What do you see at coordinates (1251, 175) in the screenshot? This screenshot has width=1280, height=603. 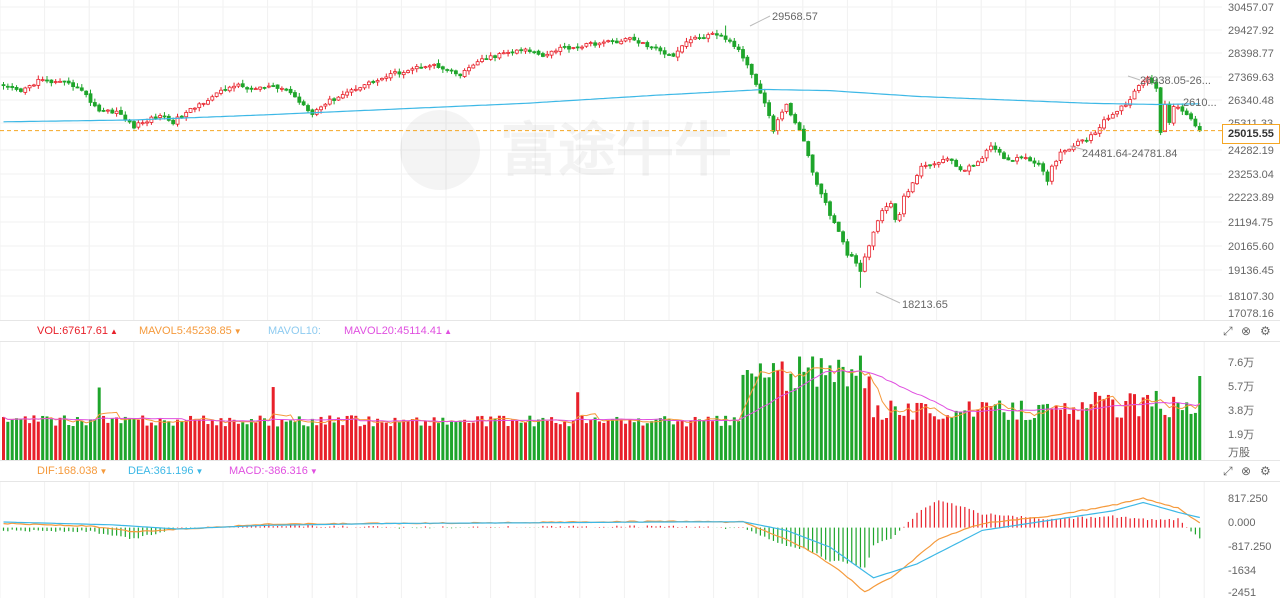 I see `price-axis-tick: 23253.04` at bounding box center [1251, 175].